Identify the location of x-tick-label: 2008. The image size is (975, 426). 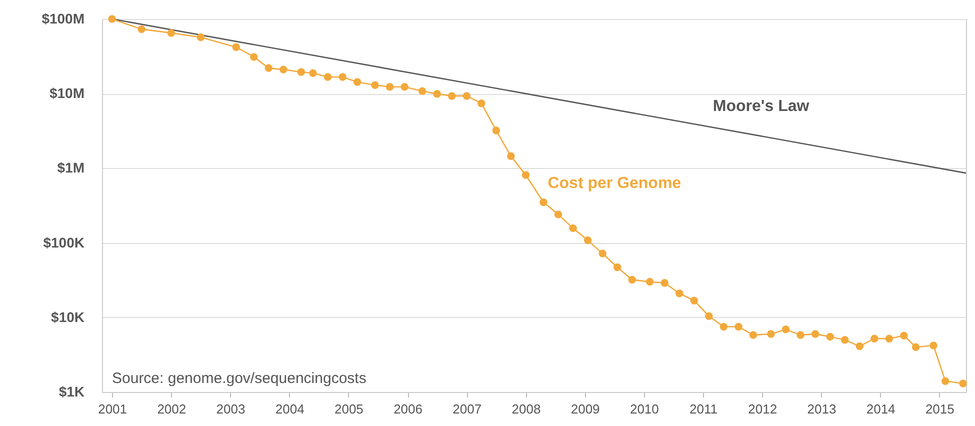
(526, 409).